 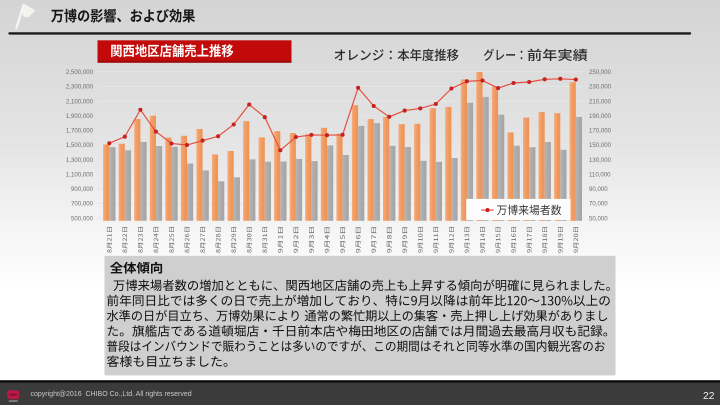 I want to click on svg-text: 230,000, so click(x=600, y=87).